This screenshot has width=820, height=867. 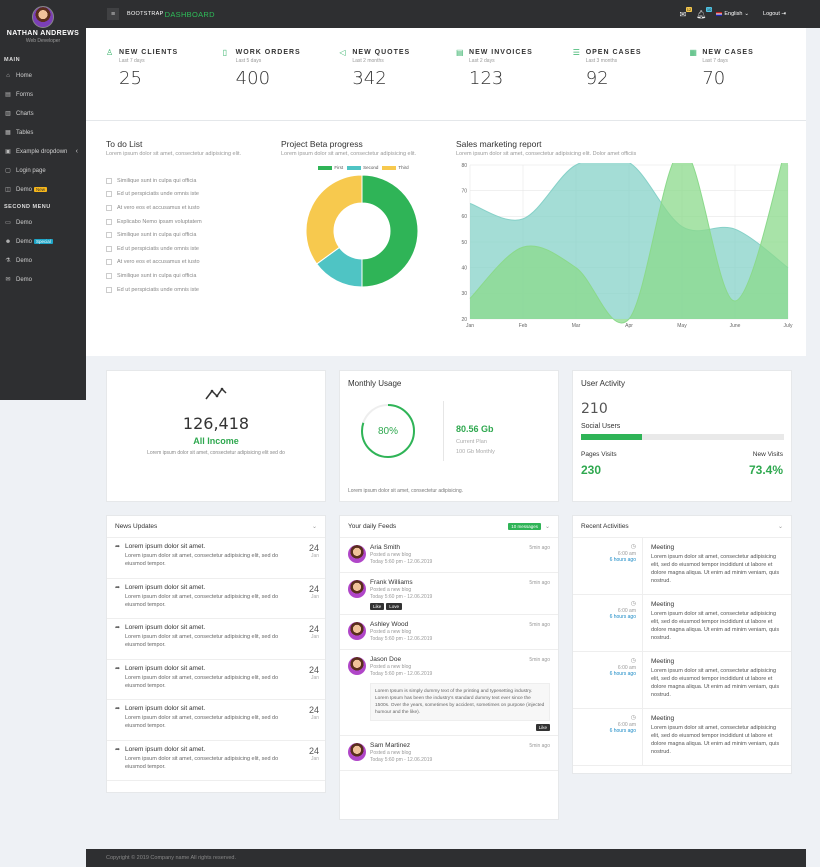 What do you see at coordinates (43, 151) in the screenshot?
I see `sidebar-item-example-dropdown: ▣ Example dropdown ‹` at bounding box center [43, 151].